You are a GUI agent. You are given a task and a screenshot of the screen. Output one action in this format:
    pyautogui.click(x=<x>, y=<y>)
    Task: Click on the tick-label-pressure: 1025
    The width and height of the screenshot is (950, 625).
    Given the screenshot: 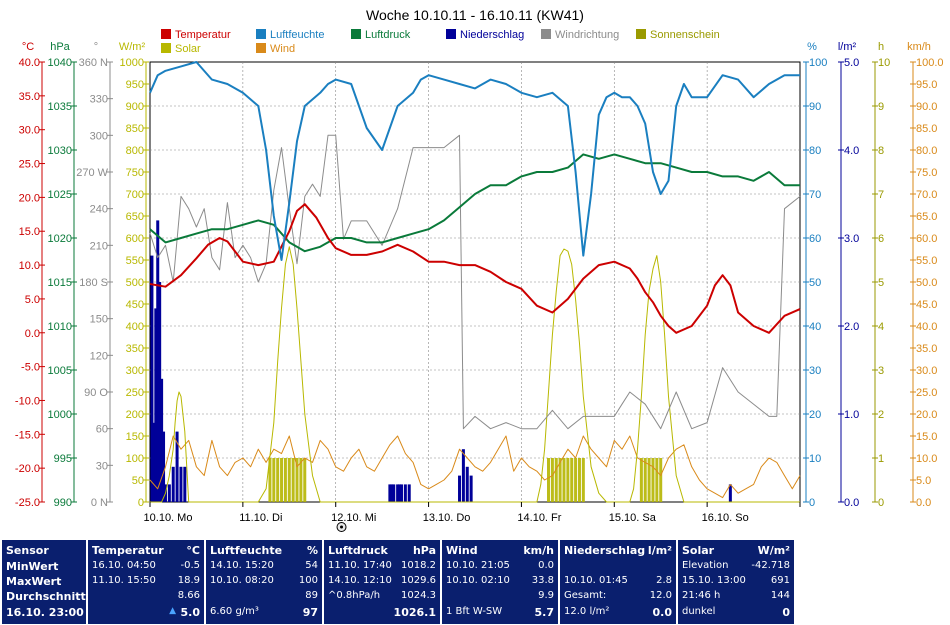 What is the action you would take?
    pyautogui.click(x=60, y=195)
    